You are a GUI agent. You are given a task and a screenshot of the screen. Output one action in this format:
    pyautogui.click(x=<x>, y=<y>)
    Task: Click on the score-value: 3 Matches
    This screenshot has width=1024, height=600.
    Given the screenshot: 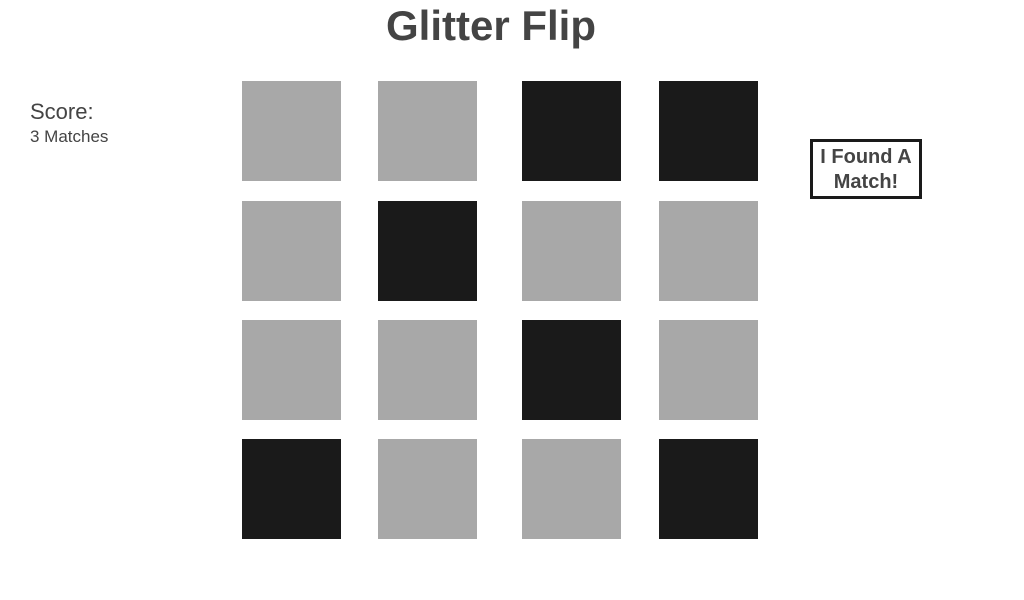 What is the action you would take?
    pyautogui.click(x=69, y=136)
    